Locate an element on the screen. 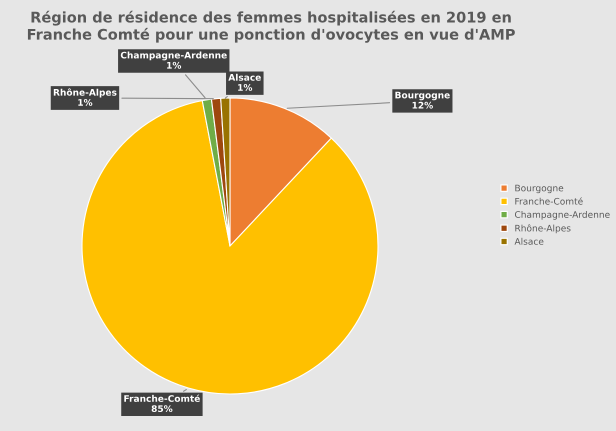  legend-label: Rhône-Alpes is located at coordinates (543, 229).